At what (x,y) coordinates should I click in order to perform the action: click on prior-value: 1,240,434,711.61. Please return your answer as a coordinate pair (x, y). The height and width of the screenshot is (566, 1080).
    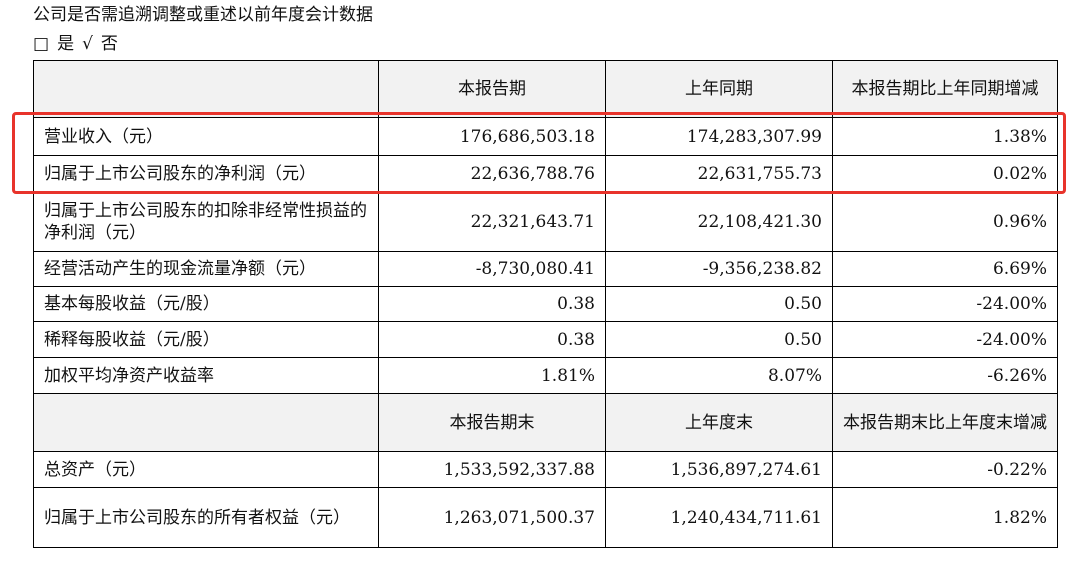
    Looking at the image, I should click on (719, 517).